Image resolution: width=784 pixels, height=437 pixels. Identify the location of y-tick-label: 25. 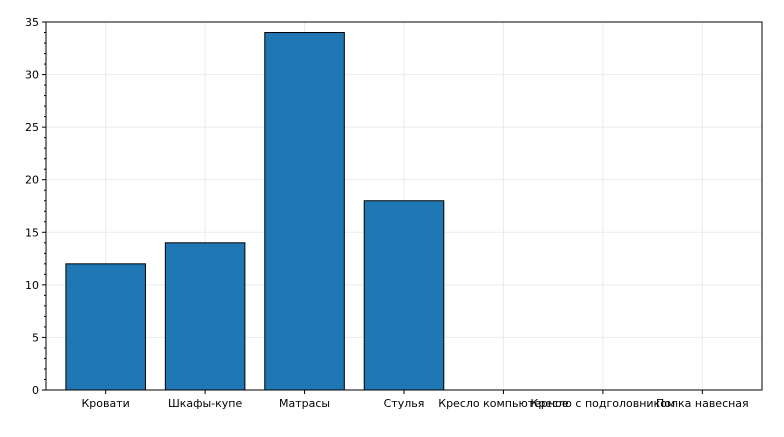
(32, 127).